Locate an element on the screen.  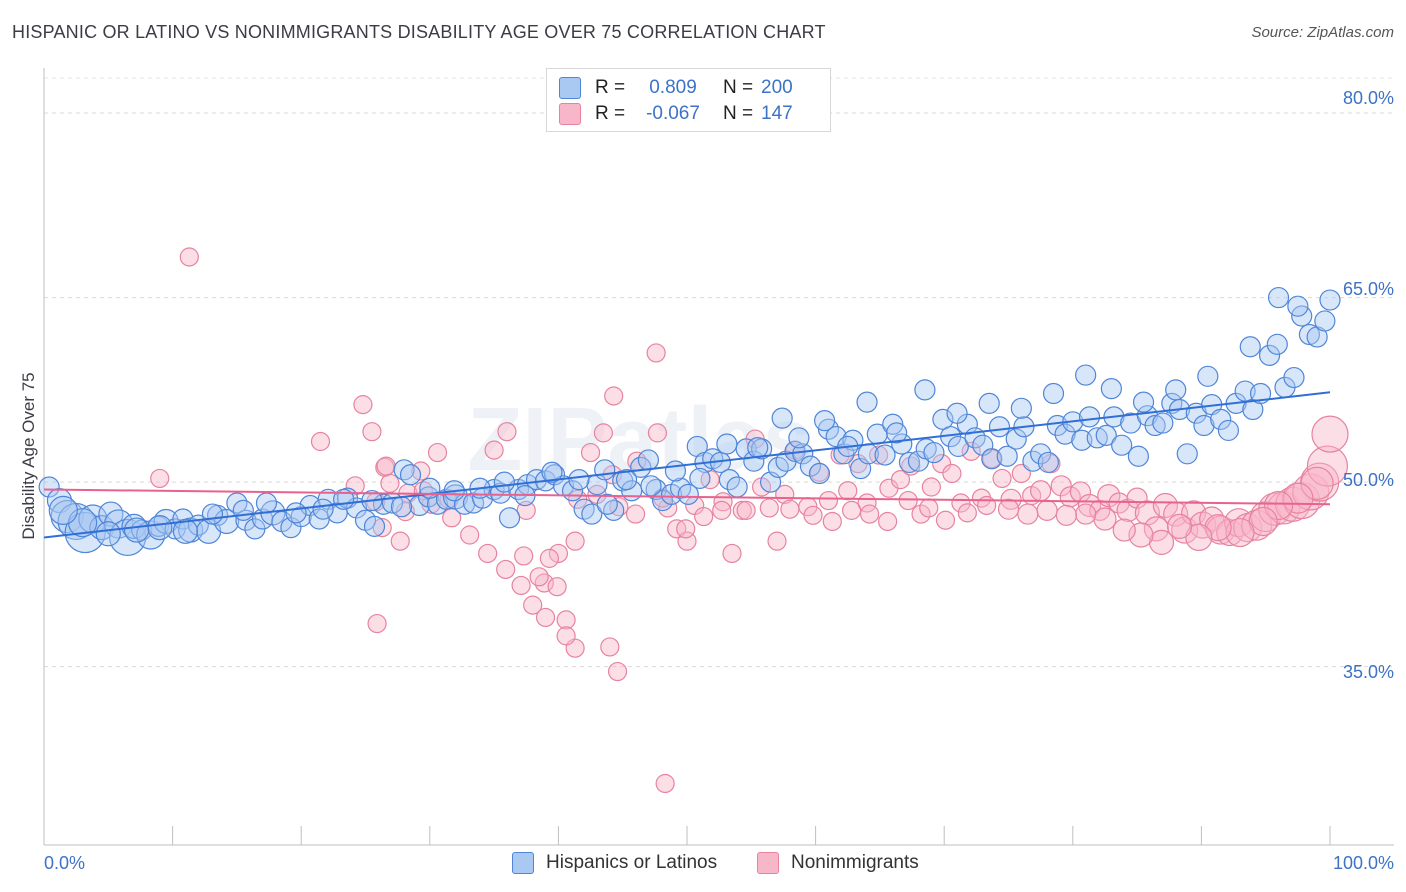
legend-label: Hispanics or Latinos is located at coordinates (632, 862).